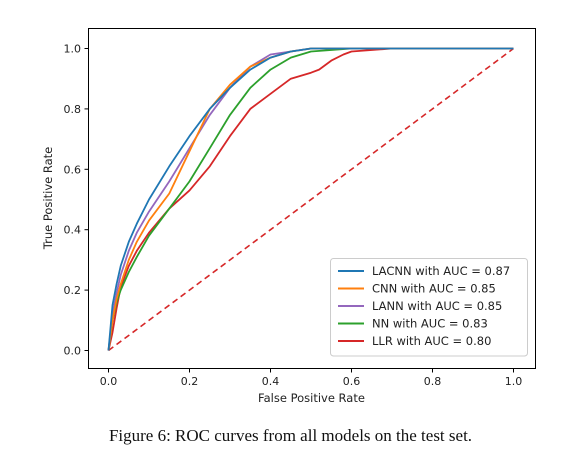 This screenshot has height=471, width=581. What do you see at coordinates (73, 49) in the screenshot?
I see `y-tick-label: 1.0` at bounding box center [73, 49].